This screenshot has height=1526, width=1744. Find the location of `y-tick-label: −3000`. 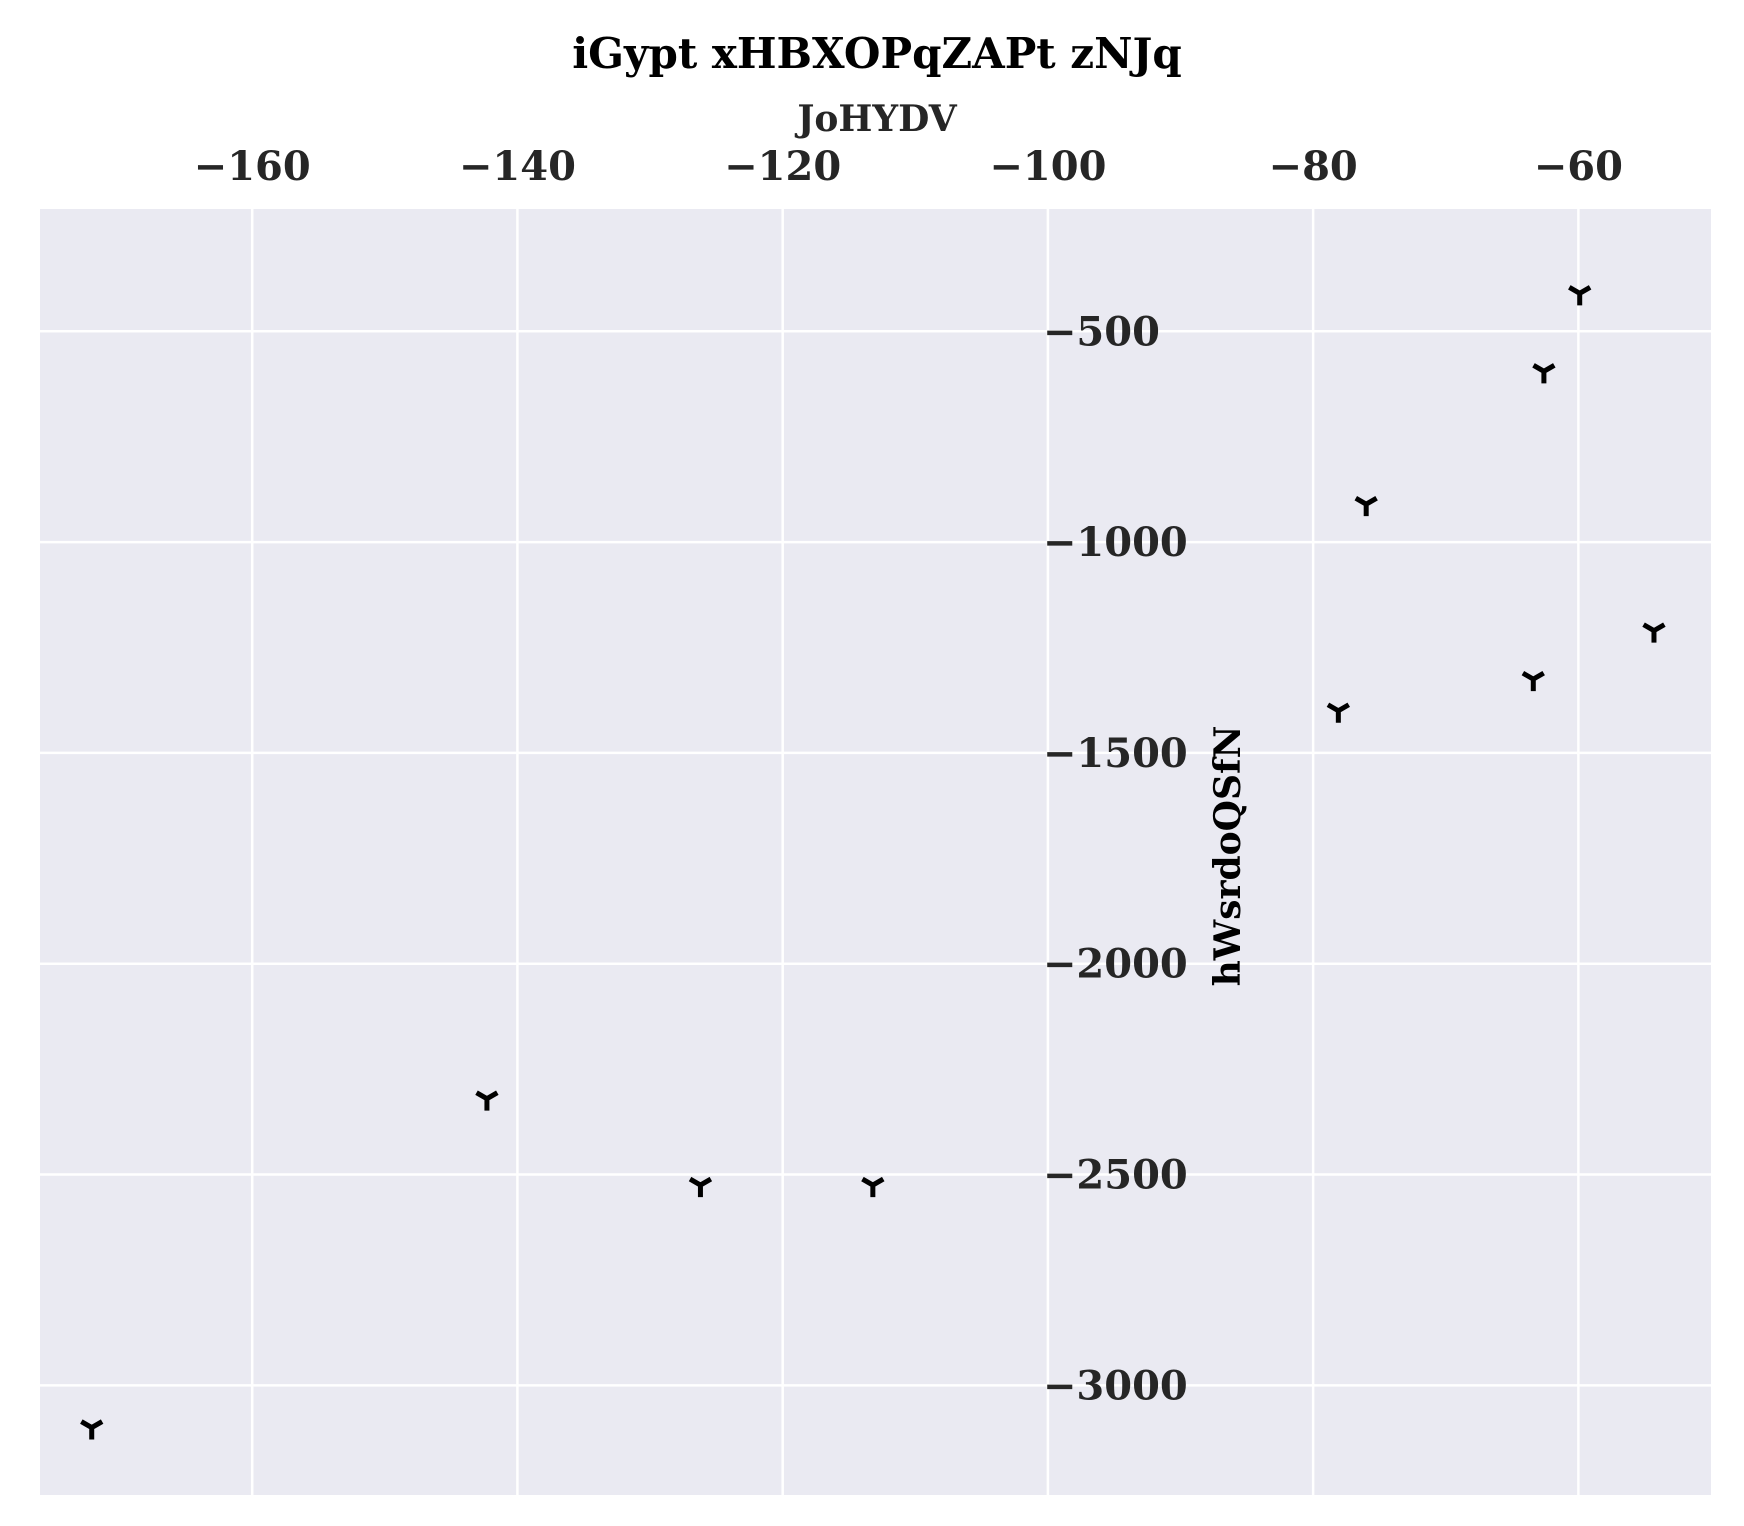

y-tick-label: −3000 is located at coordinates (1115, 1385).